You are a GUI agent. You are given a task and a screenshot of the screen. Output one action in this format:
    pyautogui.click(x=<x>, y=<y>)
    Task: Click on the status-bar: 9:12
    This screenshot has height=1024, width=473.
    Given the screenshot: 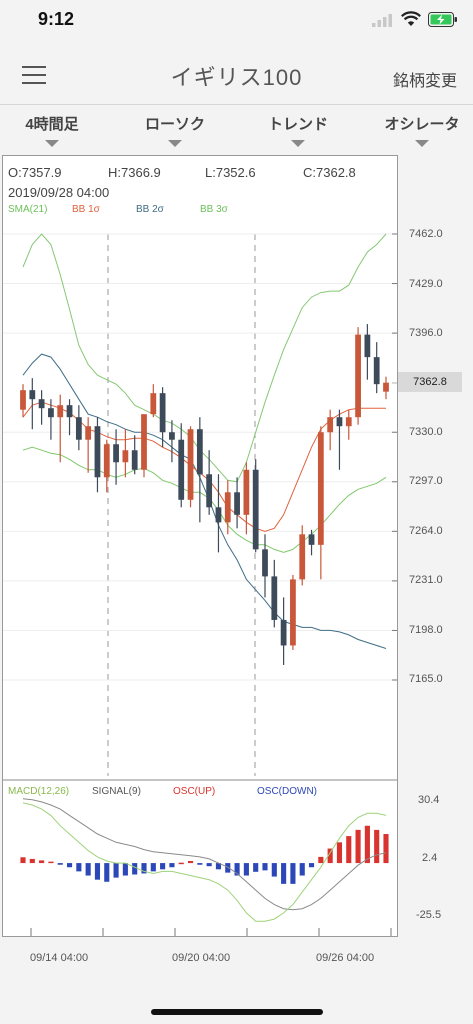 What is the action you would take?
    pyautogui.click(x=236, y=22)
    